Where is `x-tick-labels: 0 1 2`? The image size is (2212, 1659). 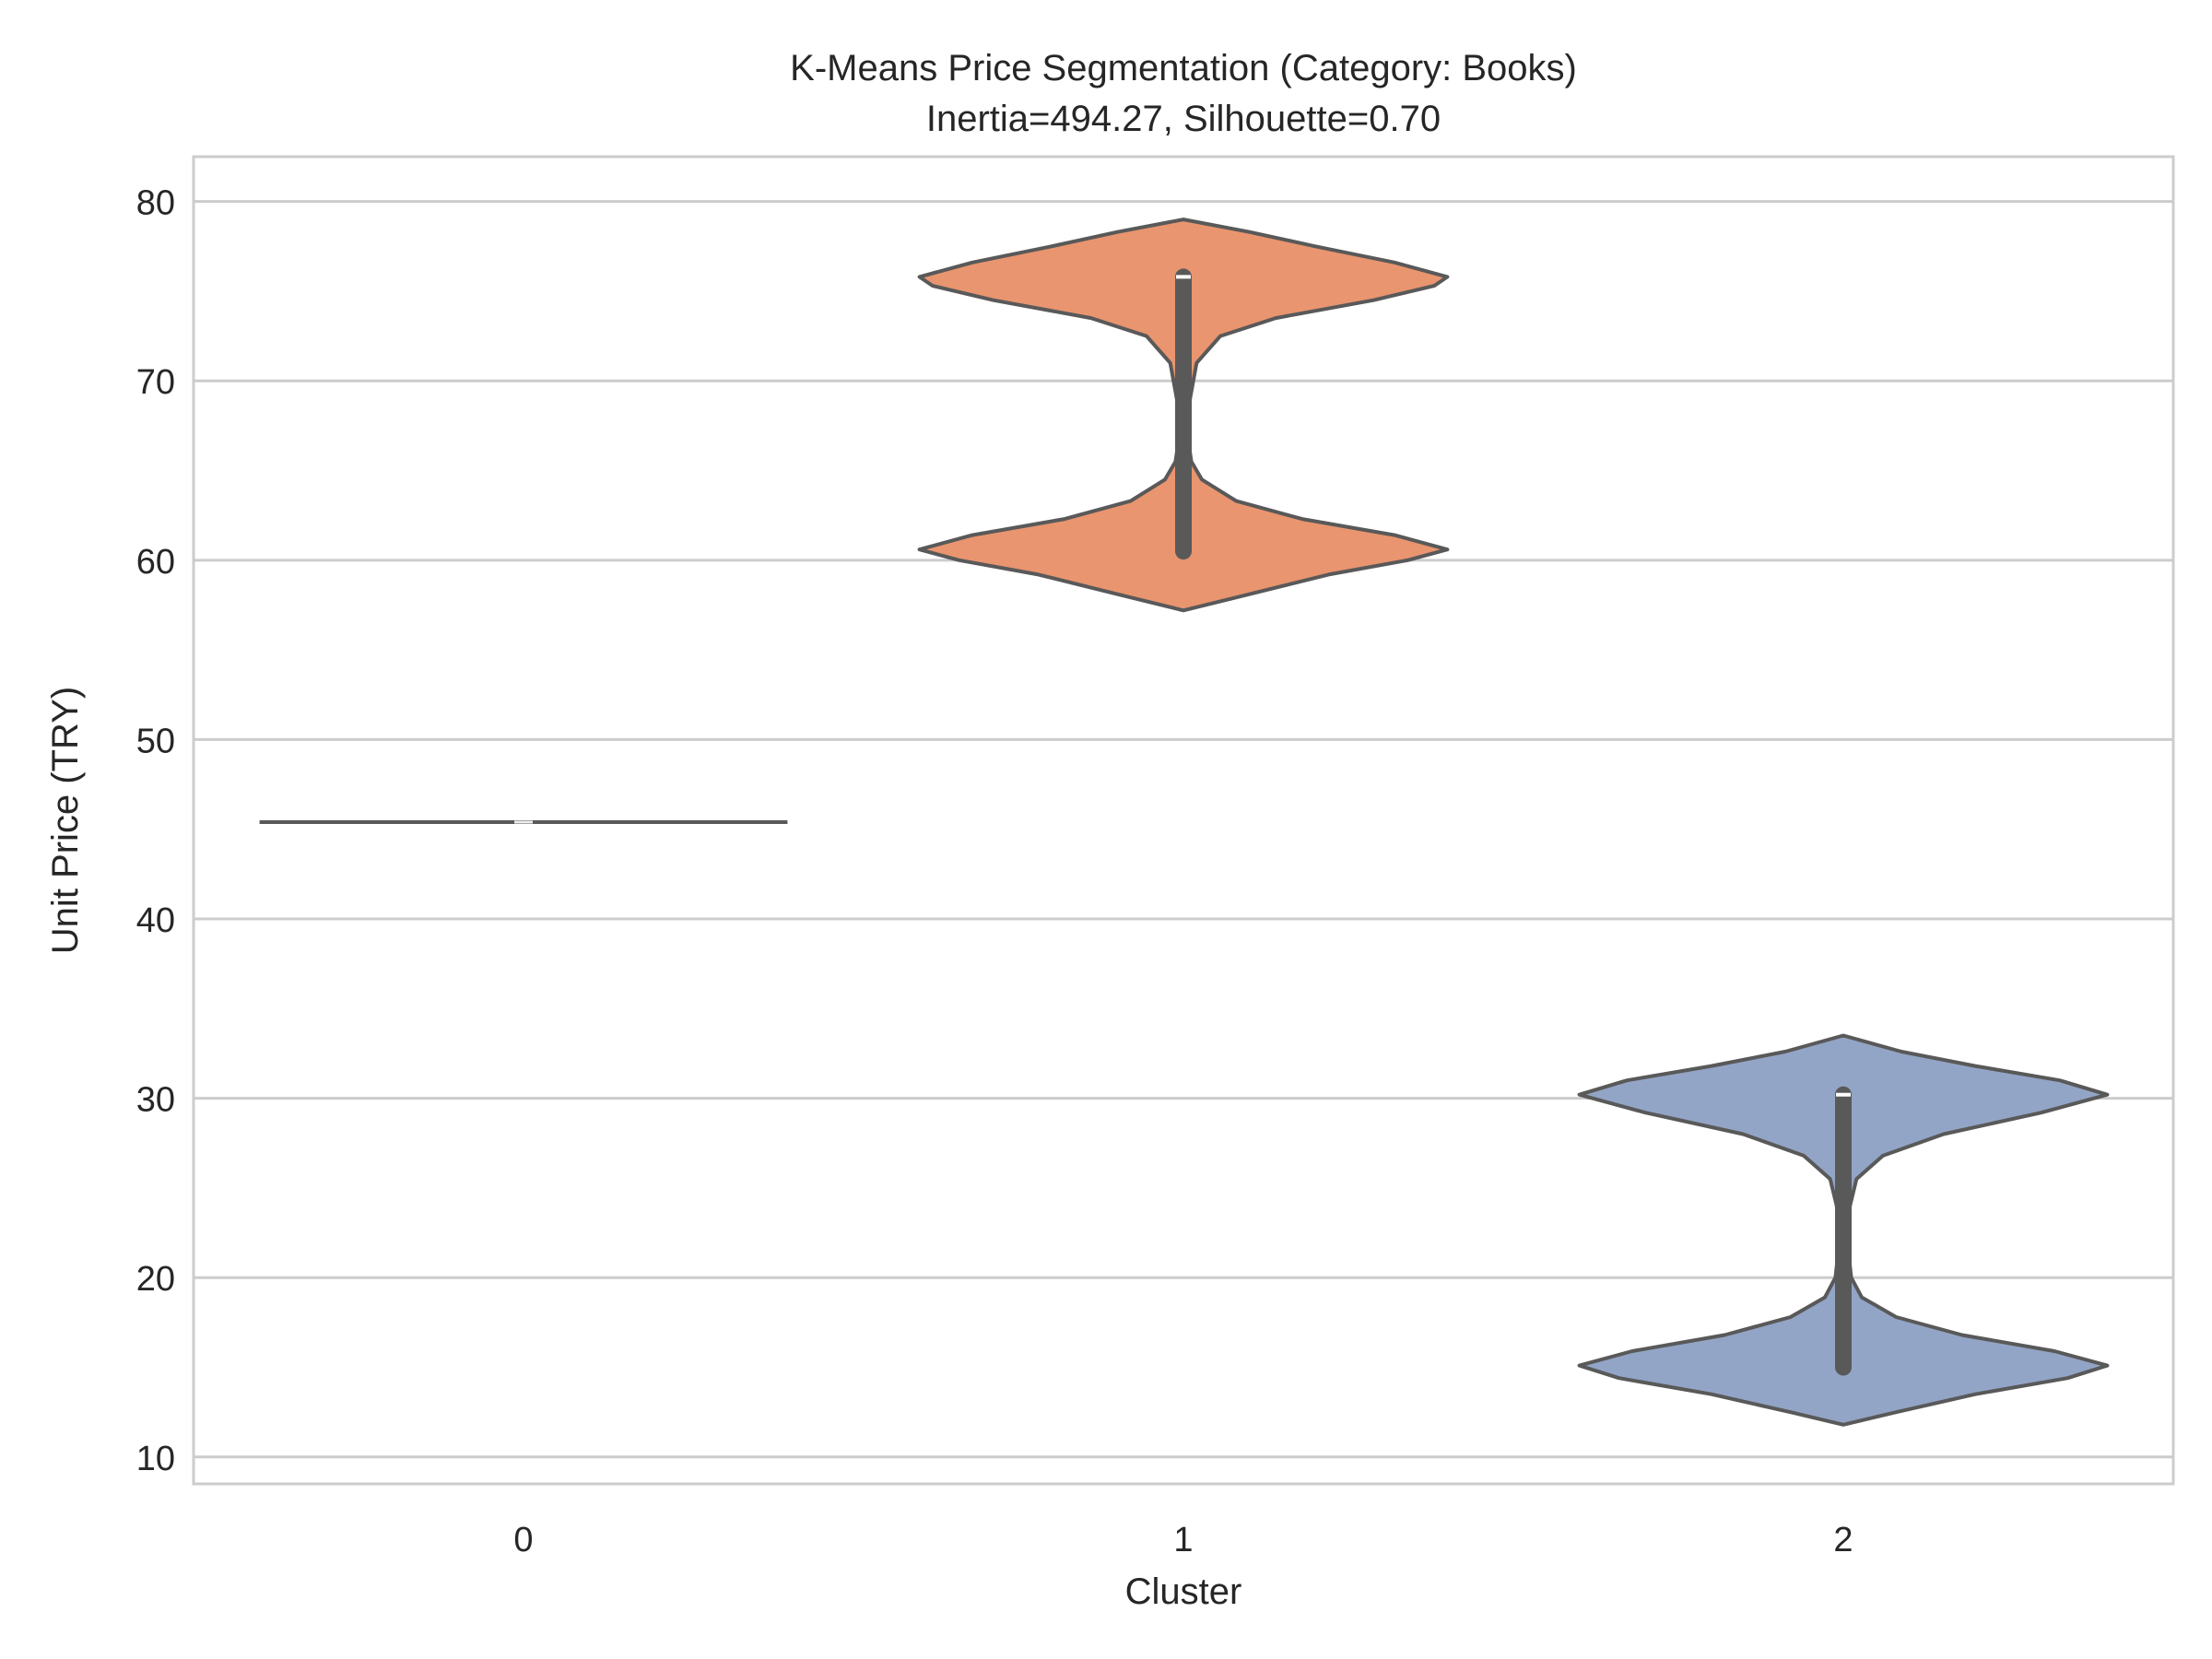 x-tick-labels: 0 1 2 is located at coordinates (1183, 1540).